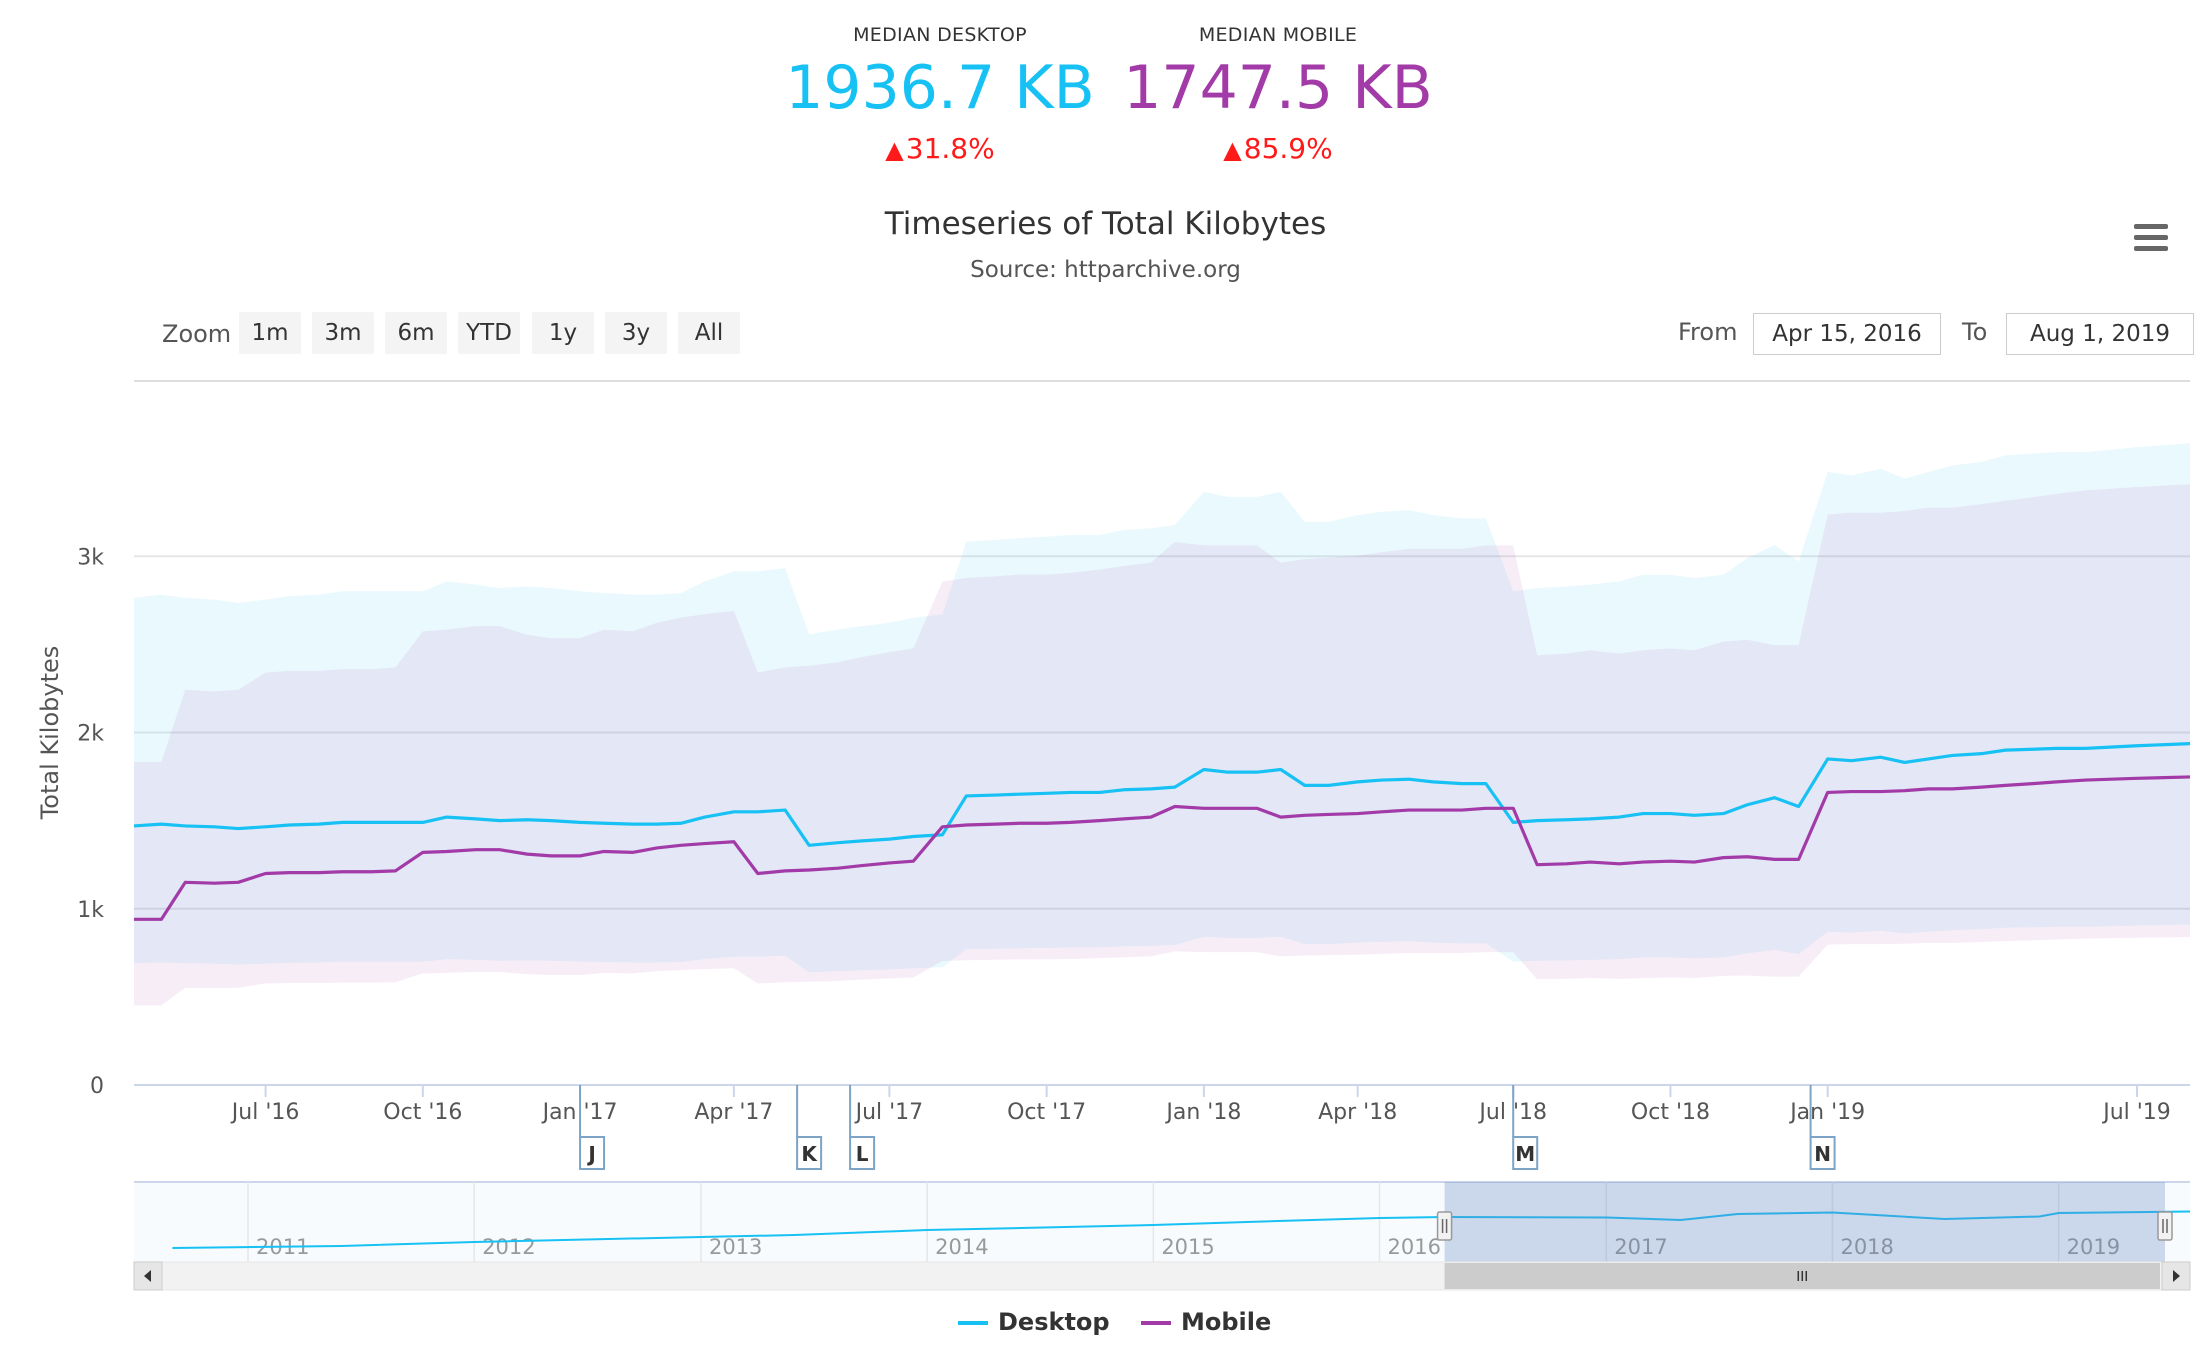 The width and height of the screenshot is (2211, 1350). I want to click on x-tick-label: Oct '18, so click(1670, 1112).